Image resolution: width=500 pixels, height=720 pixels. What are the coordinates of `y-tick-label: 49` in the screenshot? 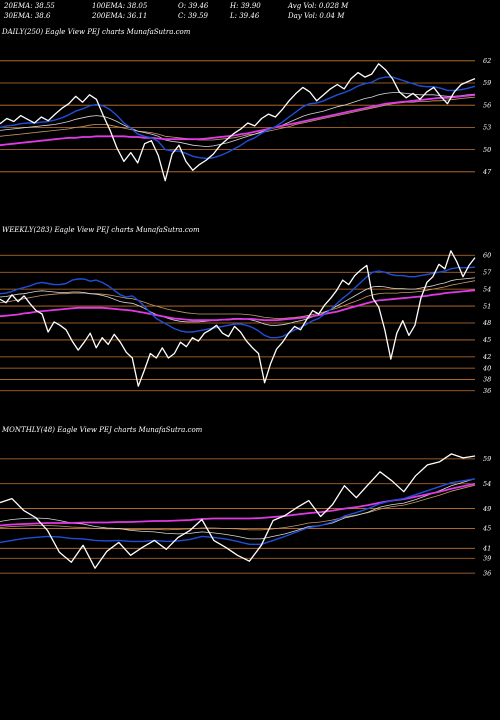 It's located at (486, 509).